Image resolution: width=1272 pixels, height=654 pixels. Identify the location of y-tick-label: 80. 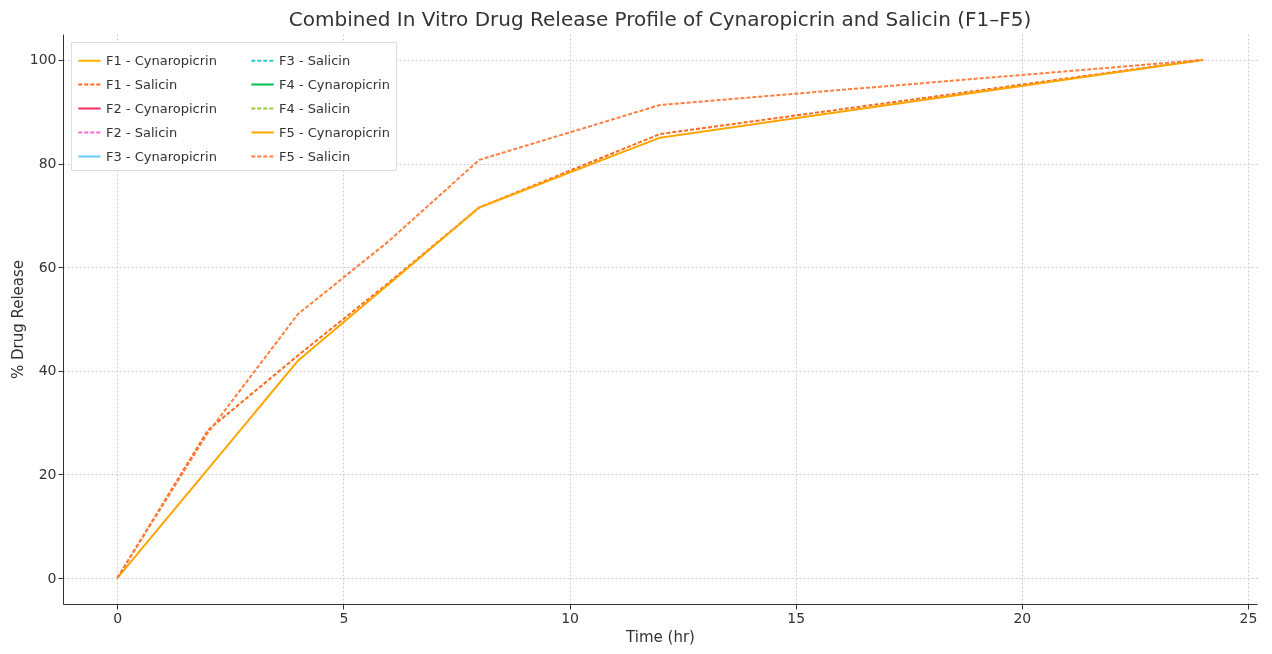
(47, 163).